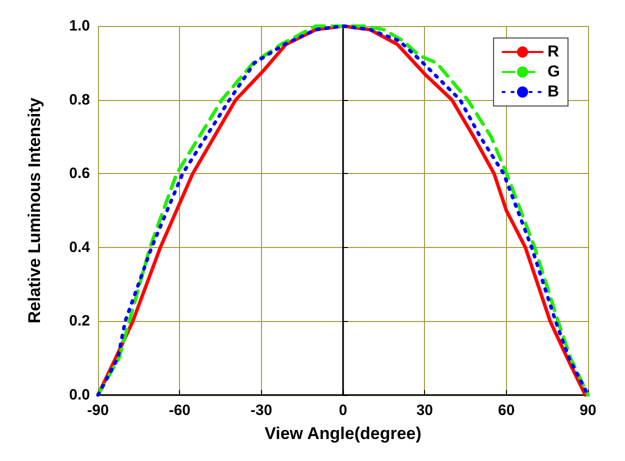  What do you see at coordinates (343, 433) in the screenshot?
I see `x-axis-title: View Angle(degree)` at bounding box center [343, 433].